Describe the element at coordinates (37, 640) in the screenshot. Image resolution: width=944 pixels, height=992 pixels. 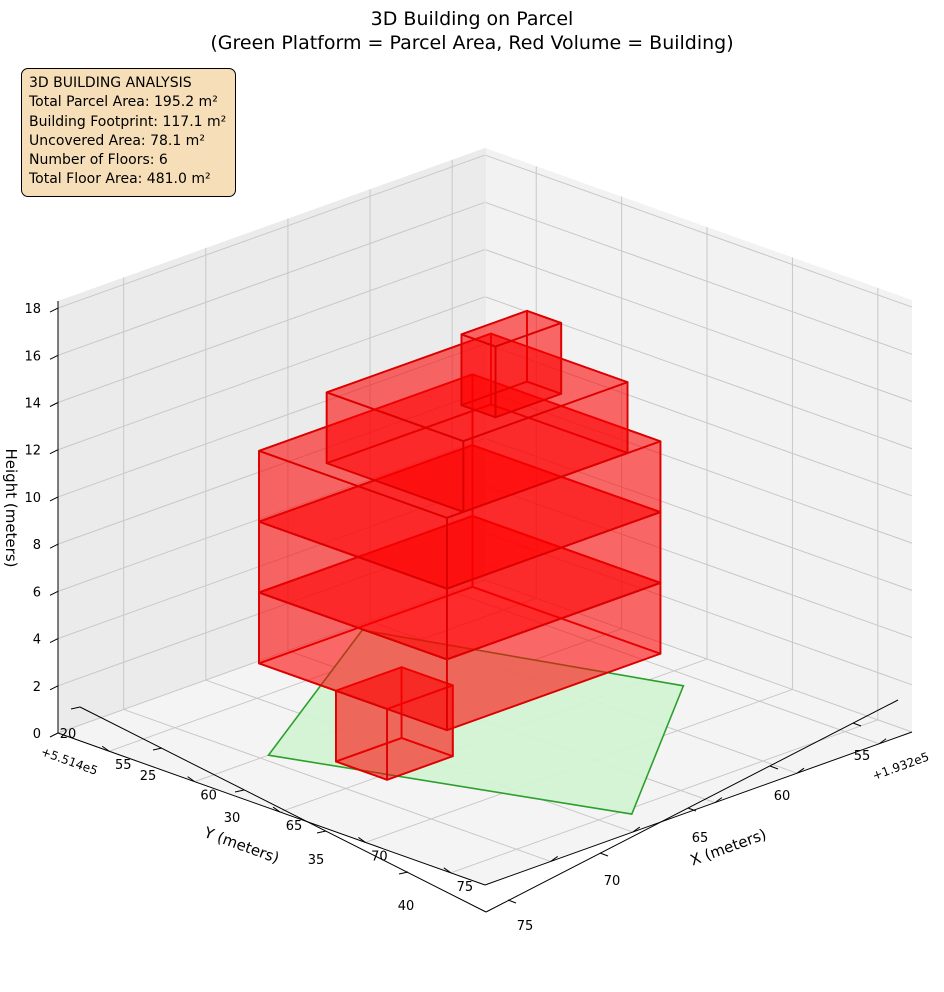
I see `z-tick-label: 4` at that location.